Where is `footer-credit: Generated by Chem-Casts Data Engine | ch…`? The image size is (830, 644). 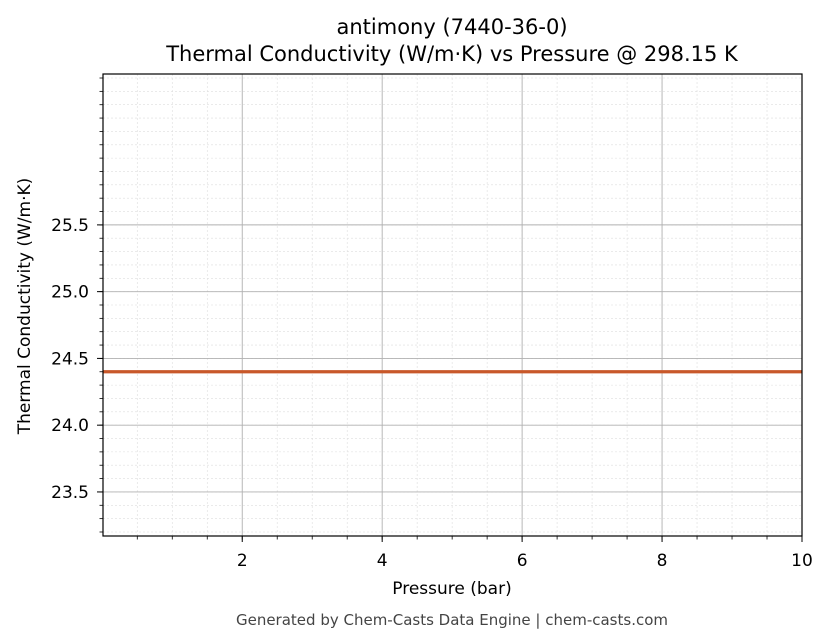
footer-credit: Generated by Chem-Casts Data Engine | ch… is located at coordinates (452, 620).